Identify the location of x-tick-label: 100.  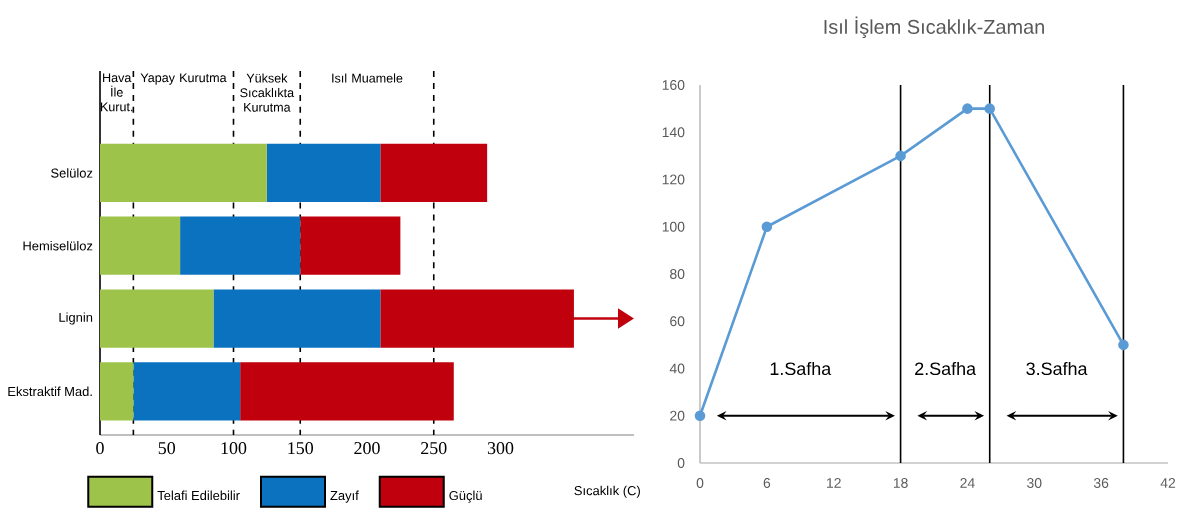
(234, 448).